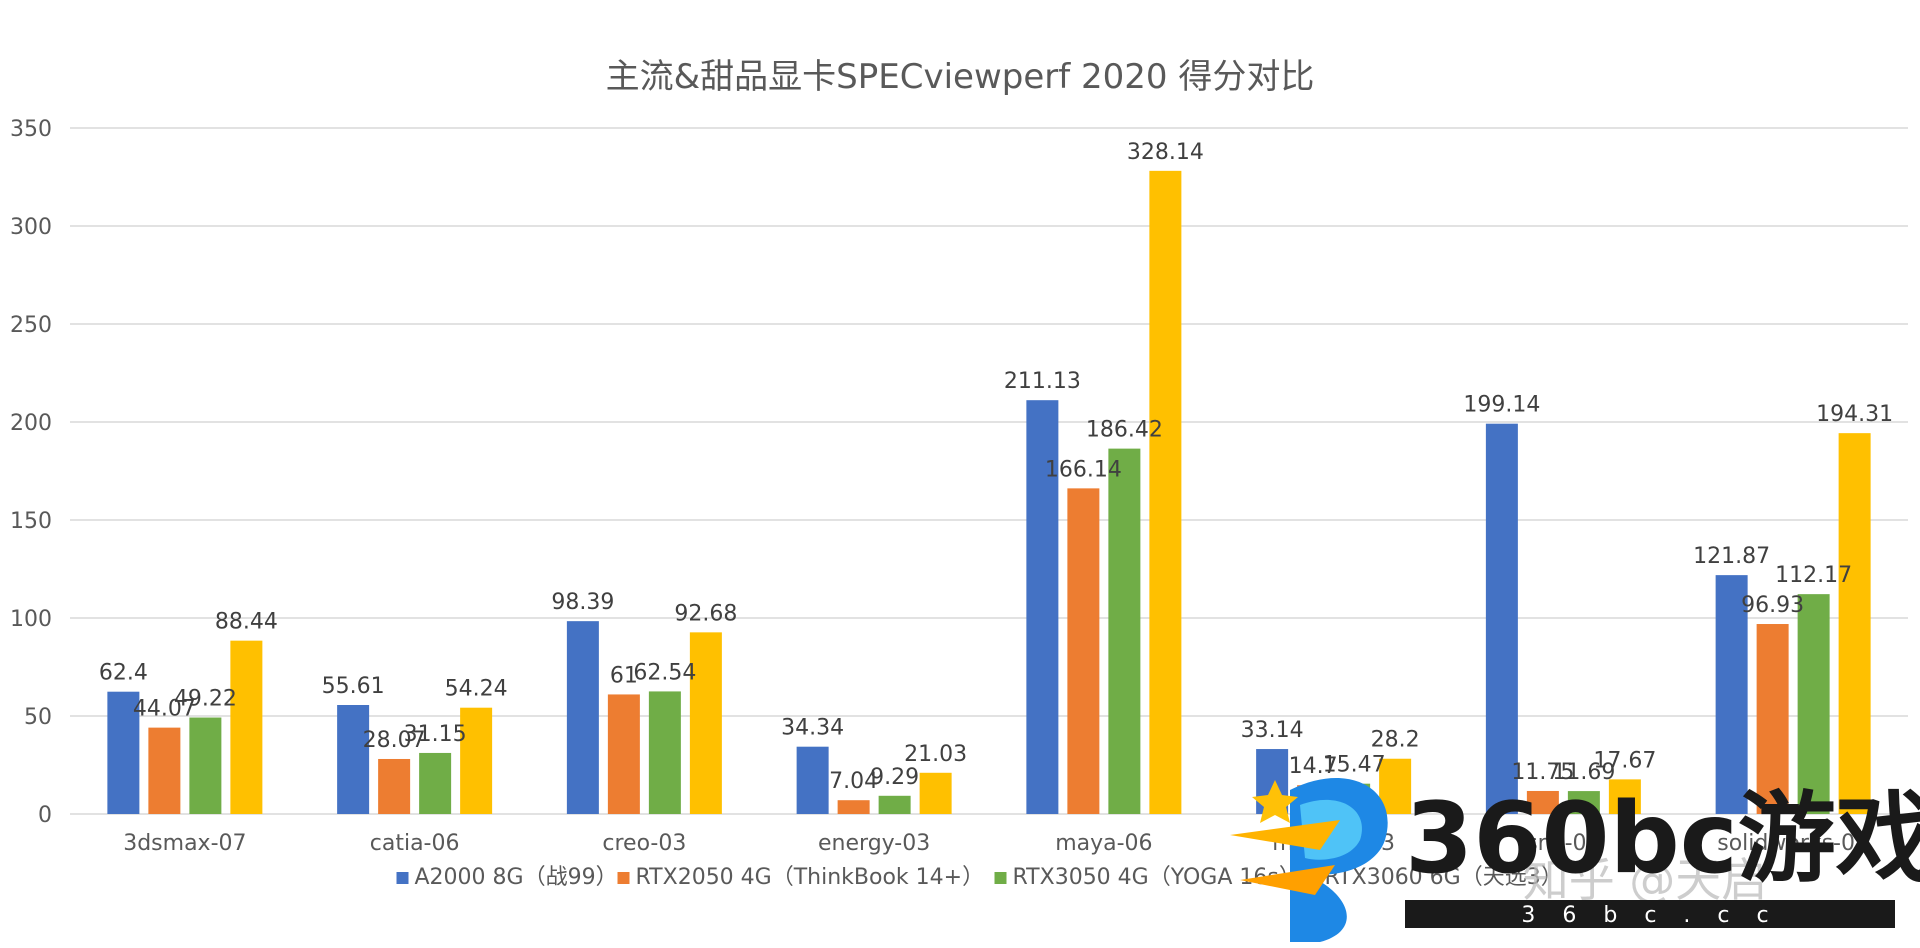  I want to click on data-label: 328.14, so click(1165, 152).